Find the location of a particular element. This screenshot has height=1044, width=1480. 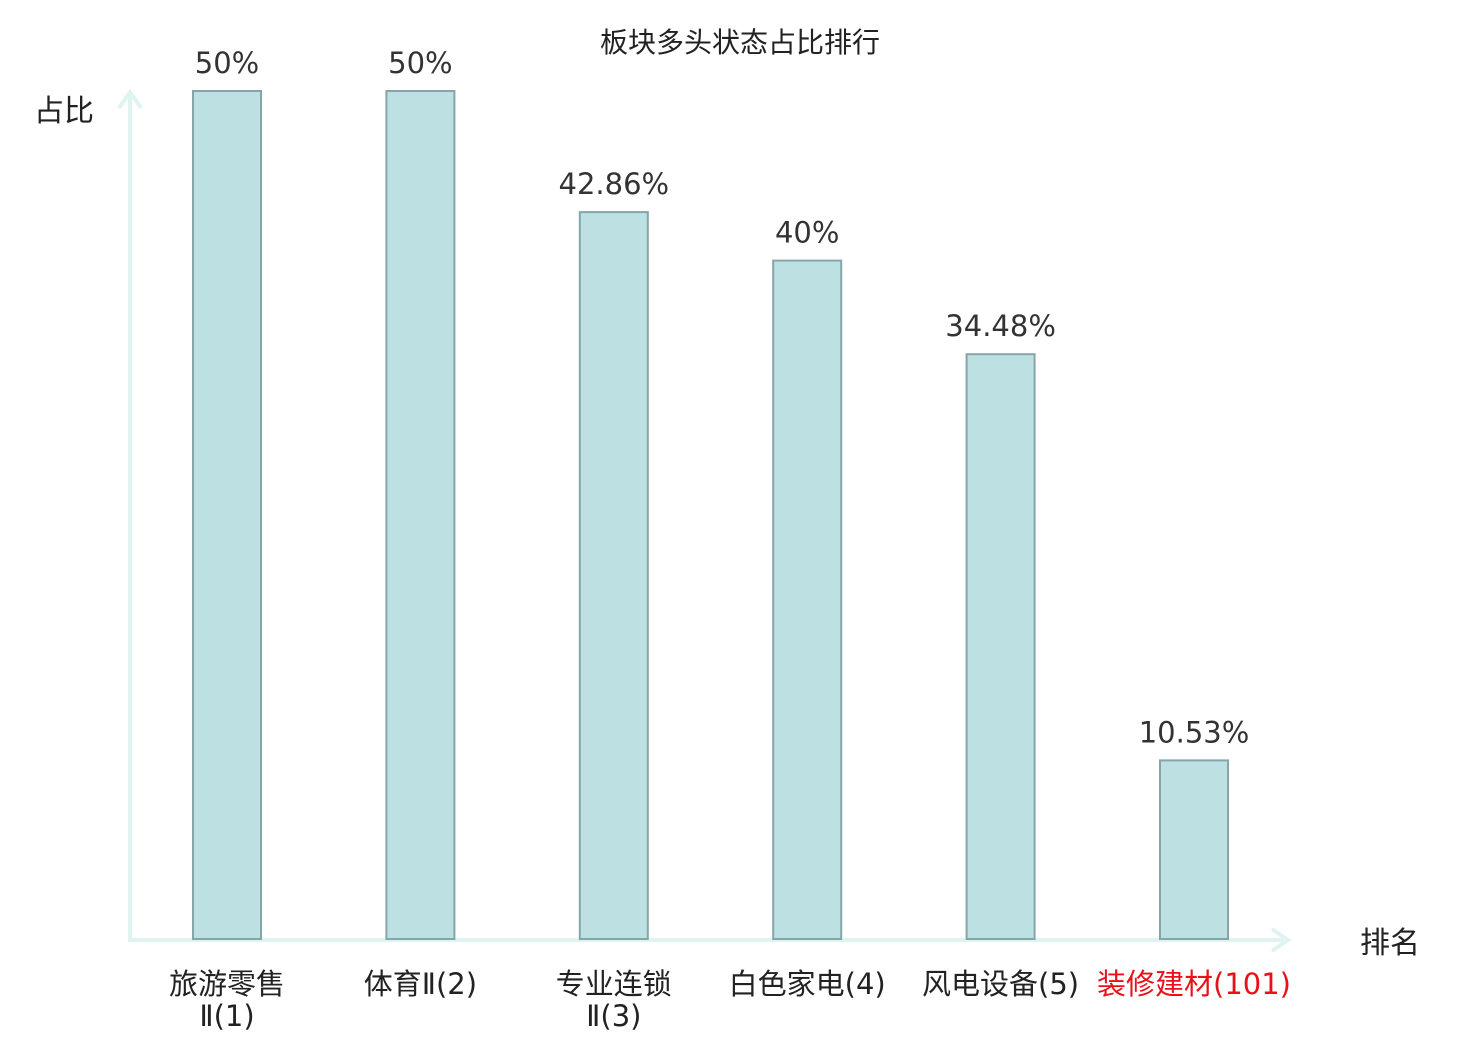

value-label-3: 42.86% is located at coordinates (614, 184).